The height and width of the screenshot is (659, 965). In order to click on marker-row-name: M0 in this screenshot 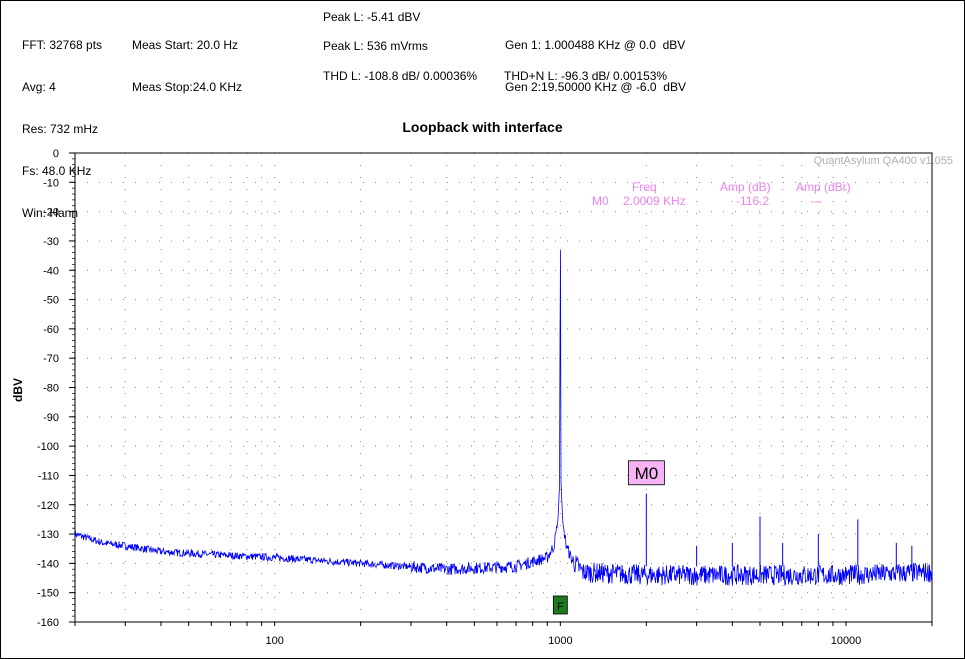, I will do `click(600, 201)`.